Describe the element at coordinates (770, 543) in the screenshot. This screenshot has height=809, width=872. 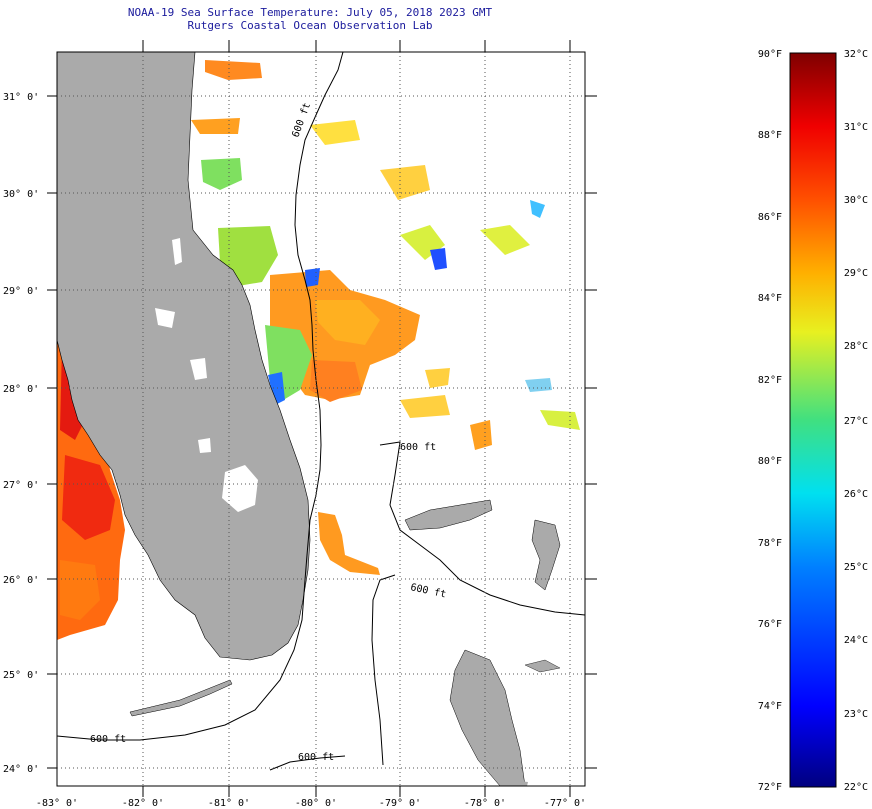
I see `cb-f-label: 78°F` at that location.